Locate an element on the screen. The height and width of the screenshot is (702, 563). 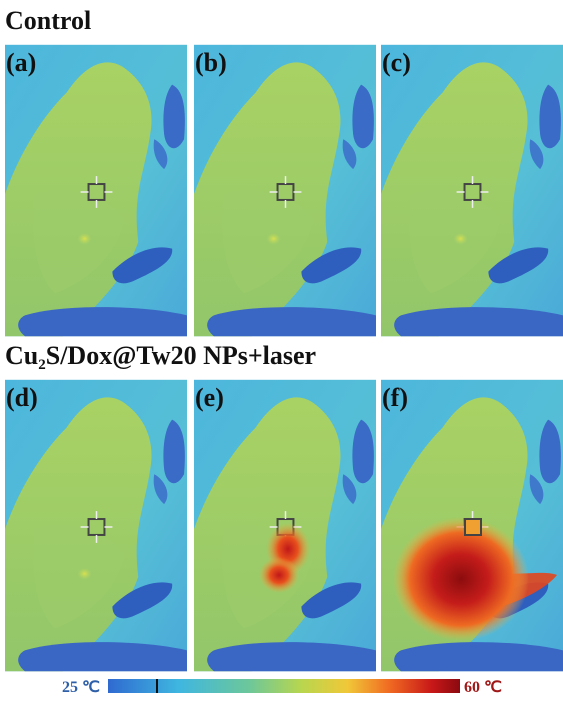
colorbar-min-label: 25 ℃ is located at coordinates (81, 687).